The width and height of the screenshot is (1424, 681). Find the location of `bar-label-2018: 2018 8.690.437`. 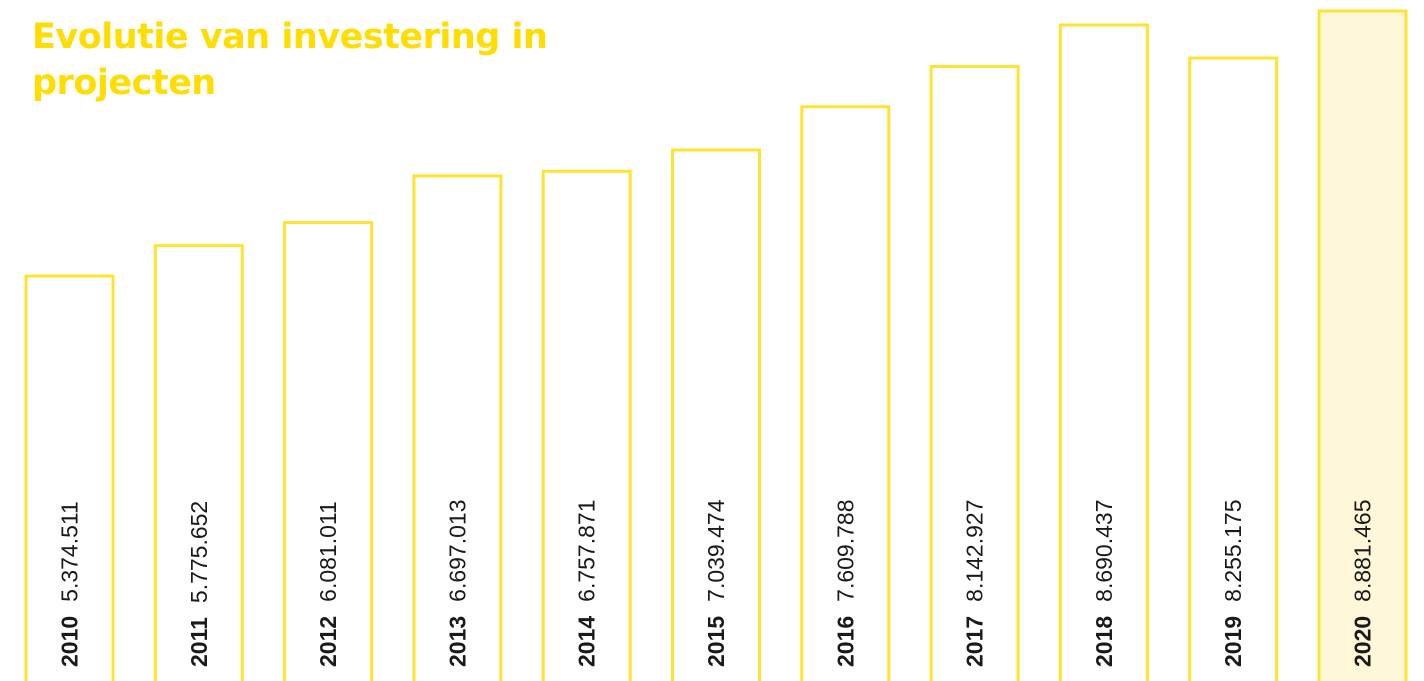

bar-label-2018: 2018 8.690.437 is located at coordinates (1104, 584).